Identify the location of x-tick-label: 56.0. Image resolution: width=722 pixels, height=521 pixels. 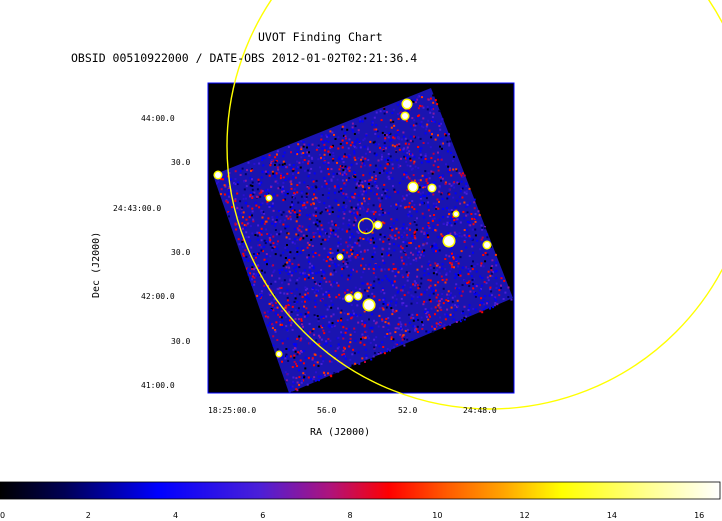
(327, 410).